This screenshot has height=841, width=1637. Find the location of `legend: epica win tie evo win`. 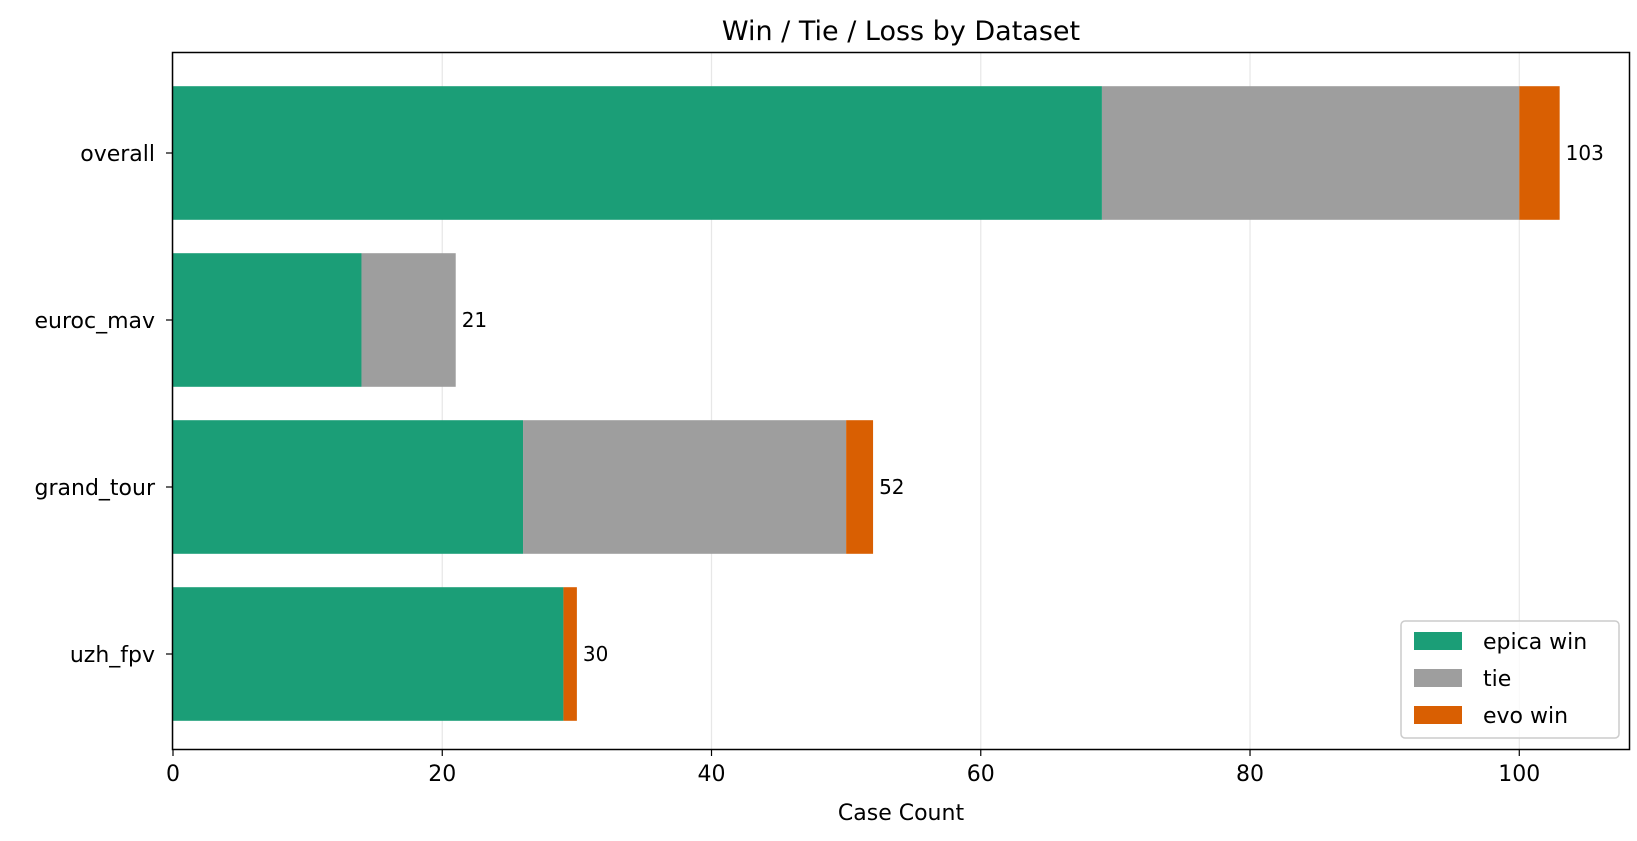

legend: epica win tie evo win is located at coordinates (1510, 679).